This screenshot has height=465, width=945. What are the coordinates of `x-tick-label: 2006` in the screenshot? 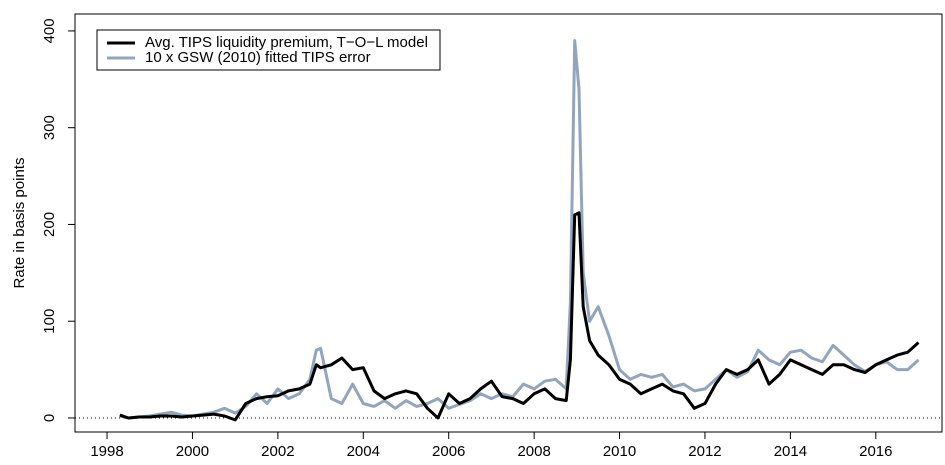 It's located at (448, 451).